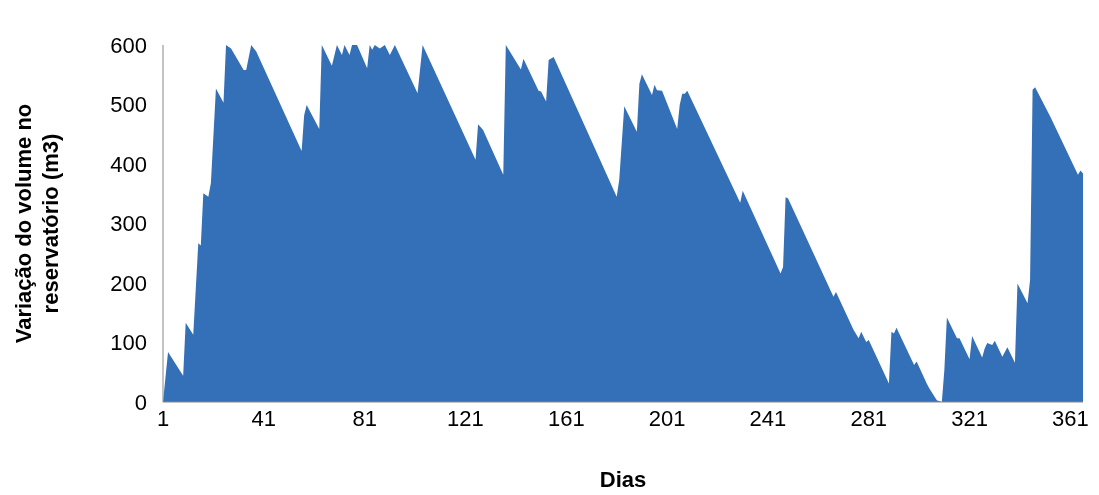  What do you see at coordinates (163, 418) in the screenshot?
I see `x-tick-label: 1` at bounding box center [163, 418].